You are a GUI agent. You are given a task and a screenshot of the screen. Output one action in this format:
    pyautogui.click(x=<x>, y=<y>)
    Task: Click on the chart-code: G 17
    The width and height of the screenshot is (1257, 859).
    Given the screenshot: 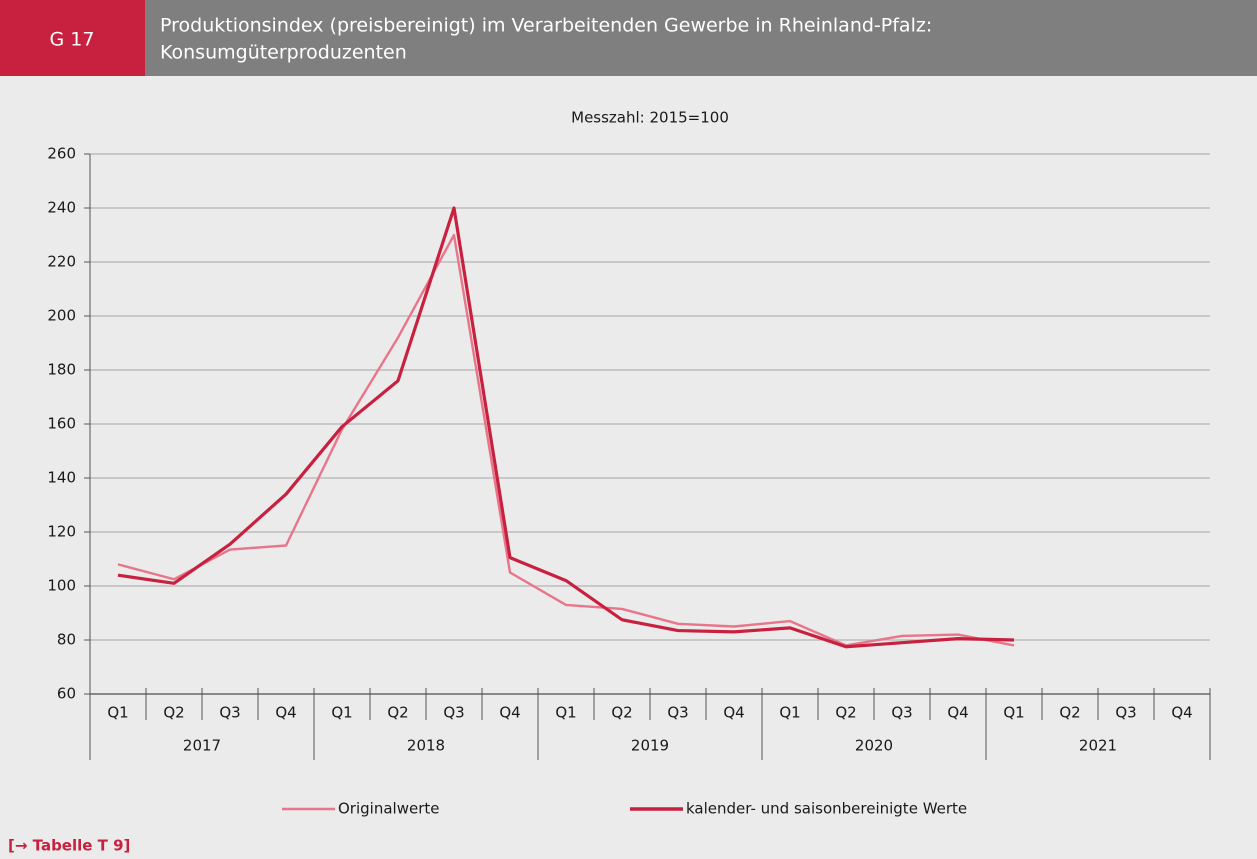 What is the action you would take?
    pyautogui.click(x=72, y=40)
    